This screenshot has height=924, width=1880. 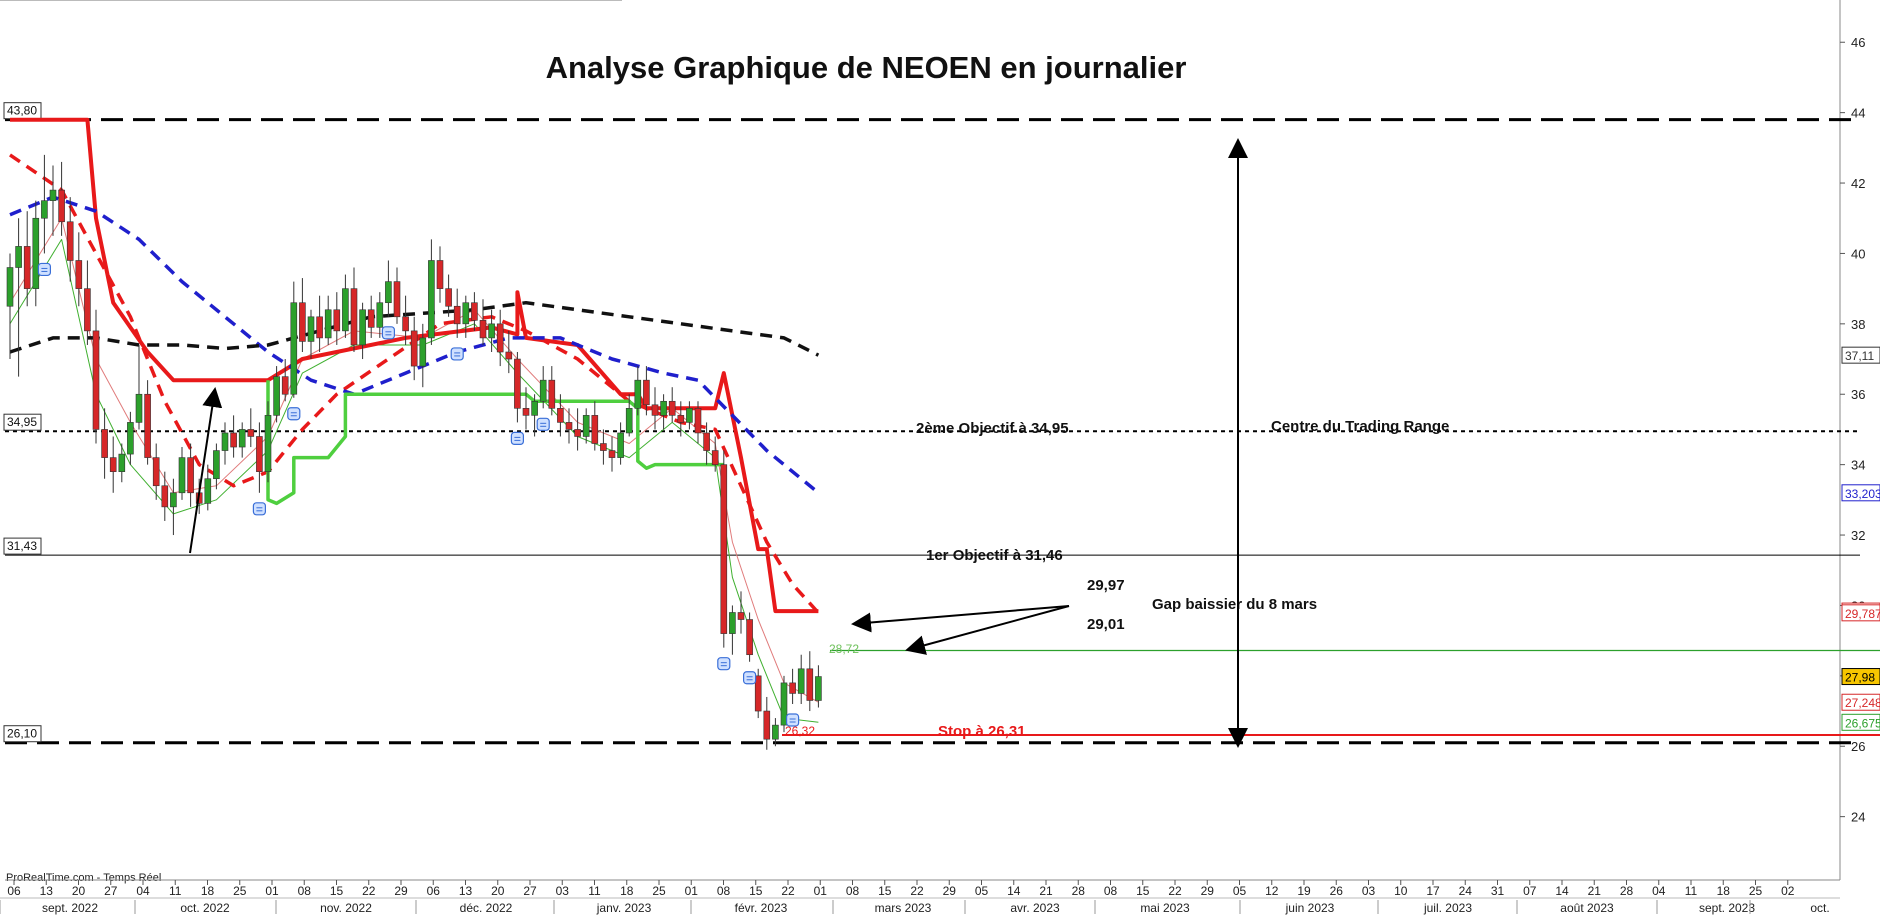 I want to click on x-month-label: juil. 2023, so click(x=1447, y=908).